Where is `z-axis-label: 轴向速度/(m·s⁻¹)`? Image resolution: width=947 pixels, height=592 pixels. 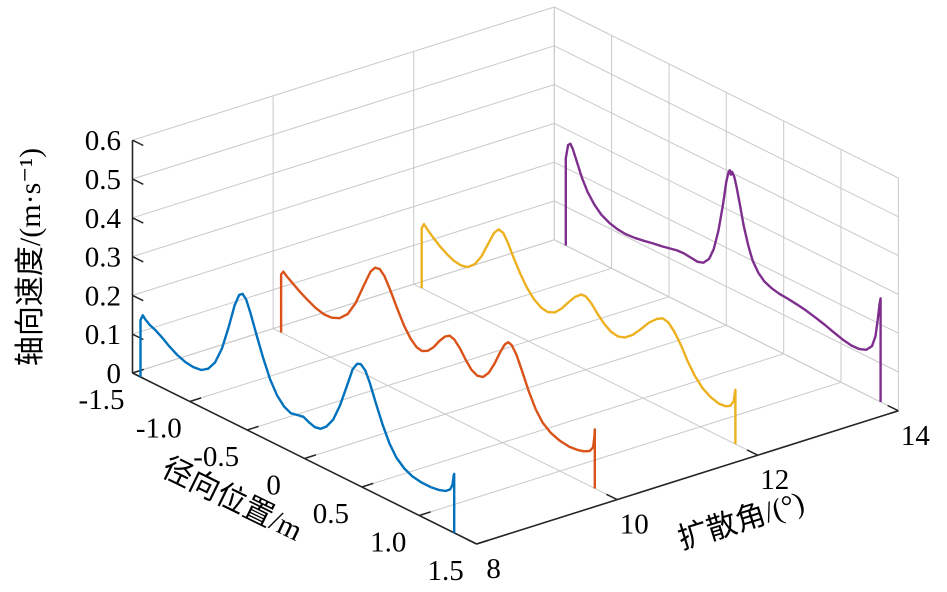 z-axis-label: 轴向速度/(m·s⁻¹) is located at coordinates (30, 257).